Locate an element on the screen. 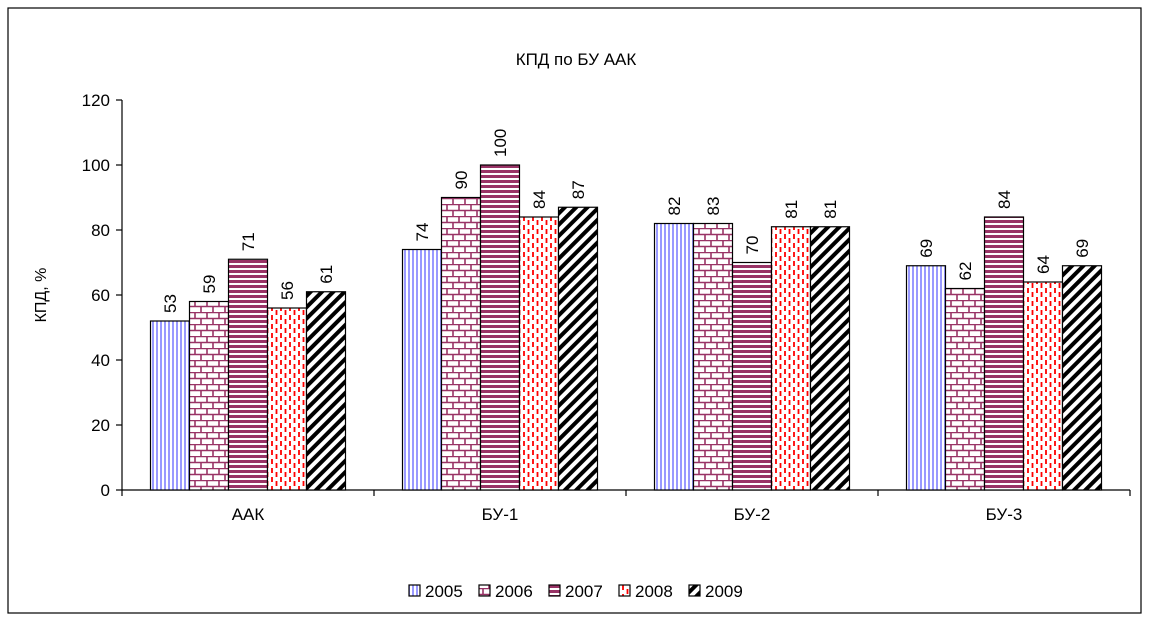  data-label: 59 is located at coordinates (209, 284).